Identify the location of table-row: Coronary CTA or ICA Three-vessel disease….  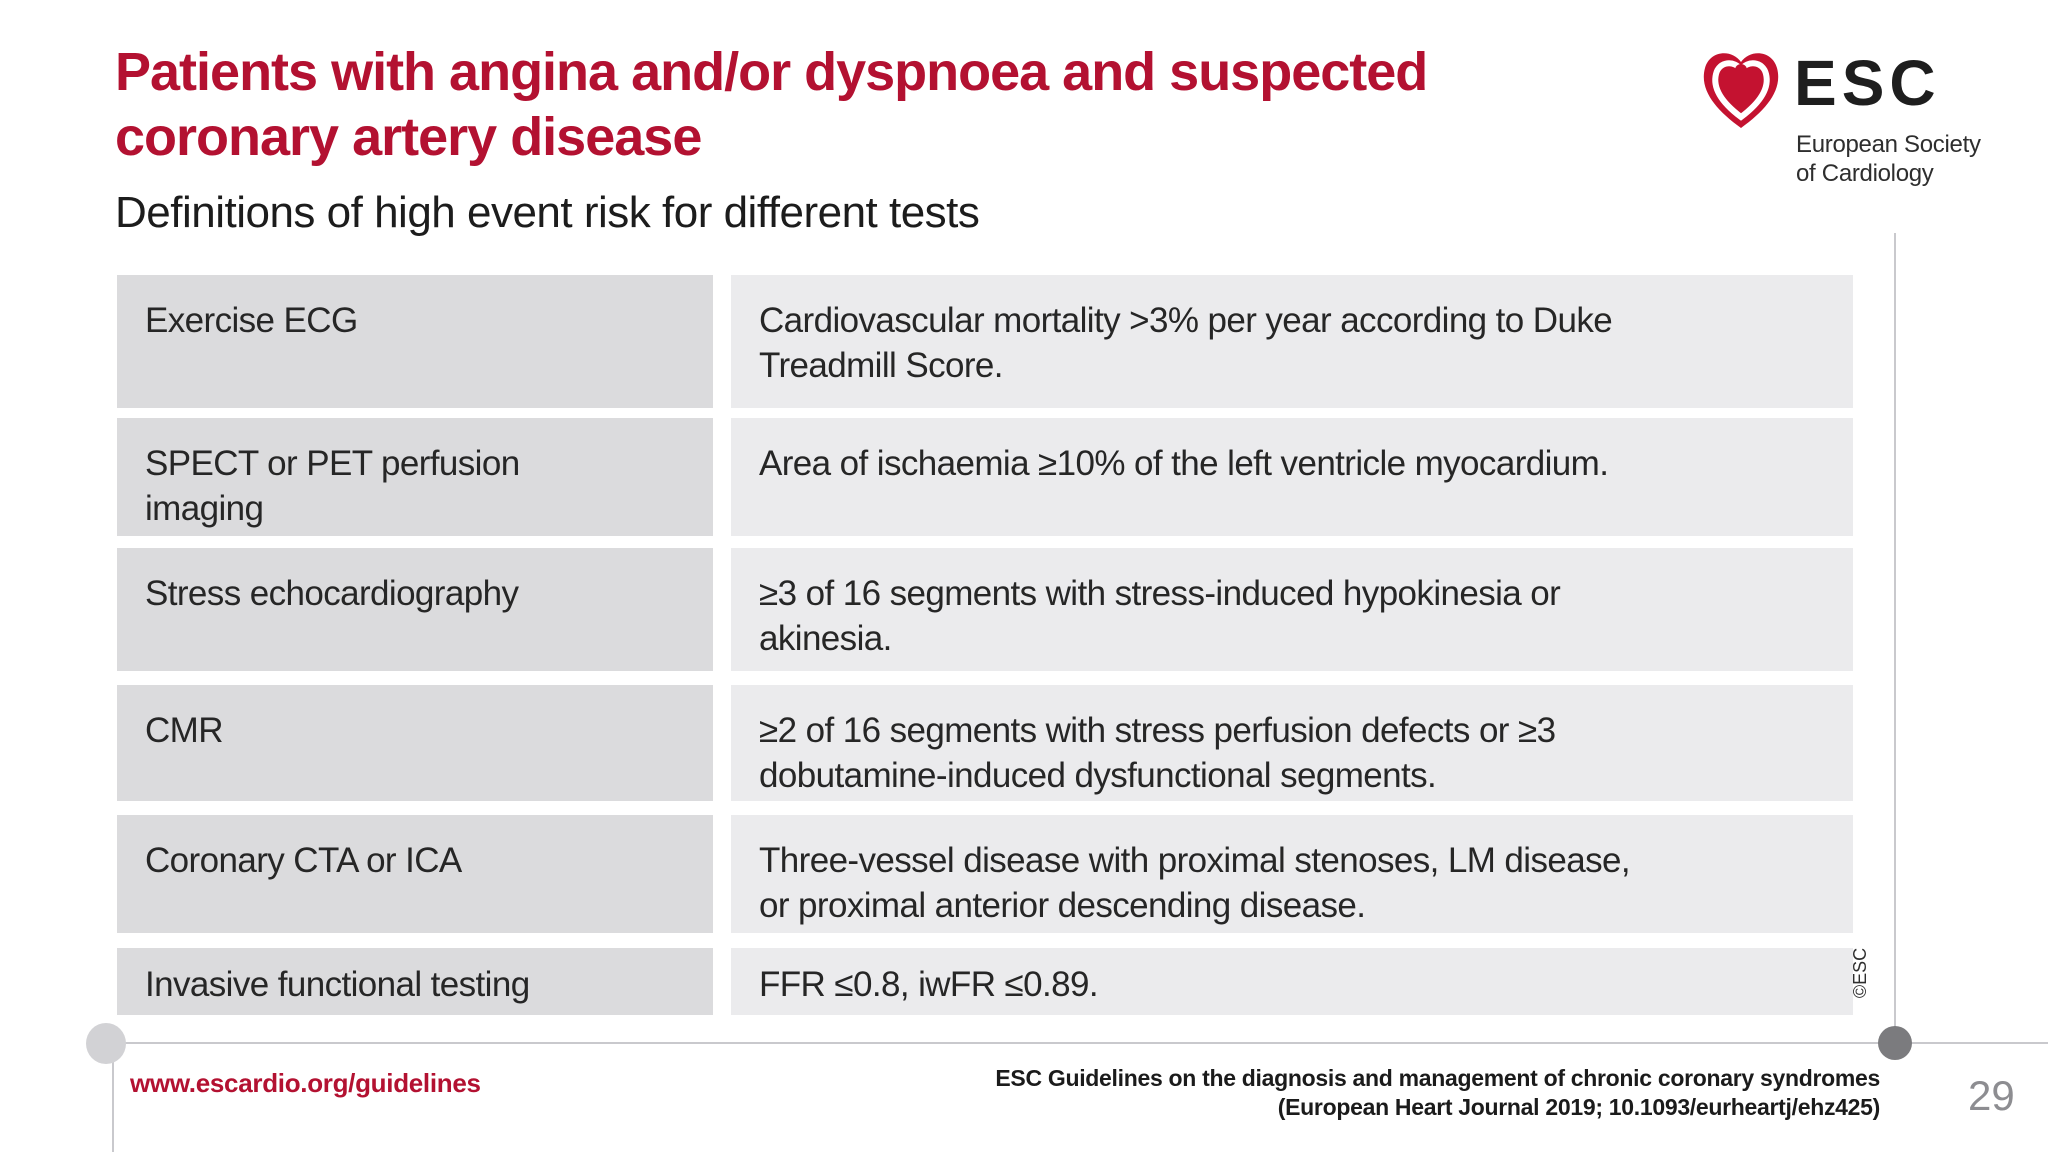
(985, 874).